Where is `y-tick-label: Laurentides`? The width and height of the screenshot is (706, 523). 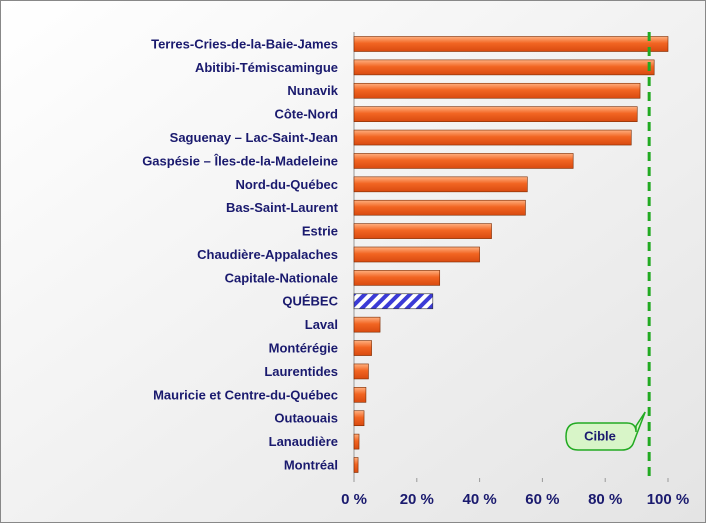 y-tick-label: Laurentides is located at coordinates (301, 371).